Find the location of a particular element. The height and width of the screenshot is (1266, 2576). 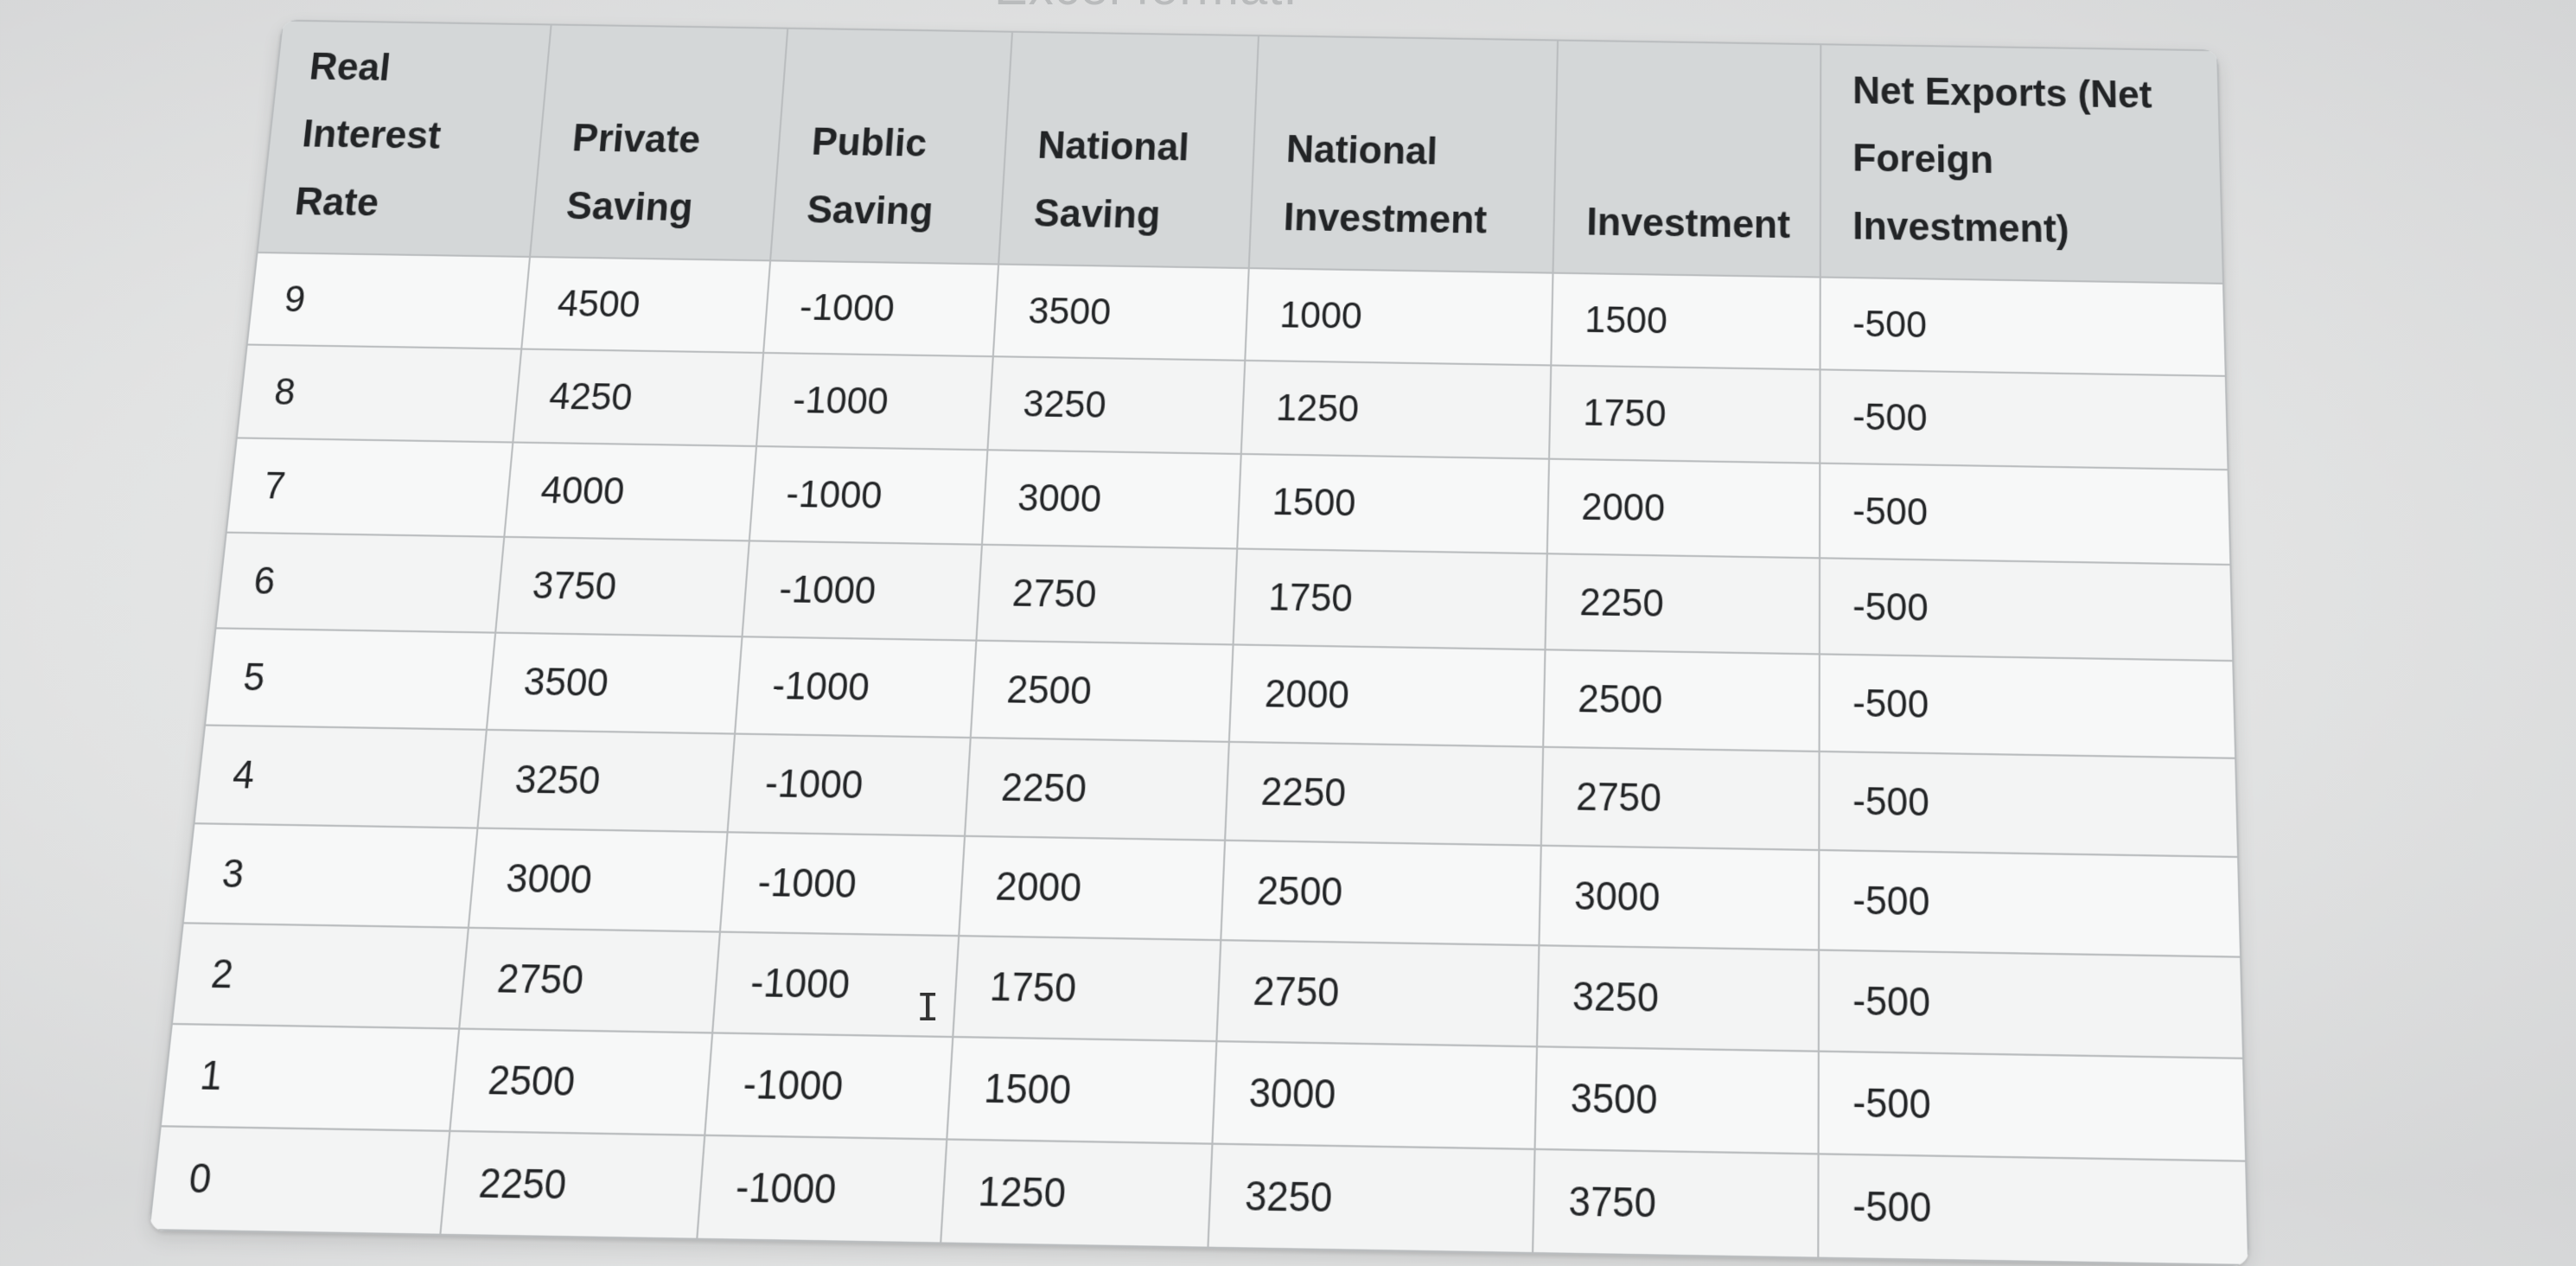

cell-real-interest-rate: 9 is located at coordinates (388, 300).